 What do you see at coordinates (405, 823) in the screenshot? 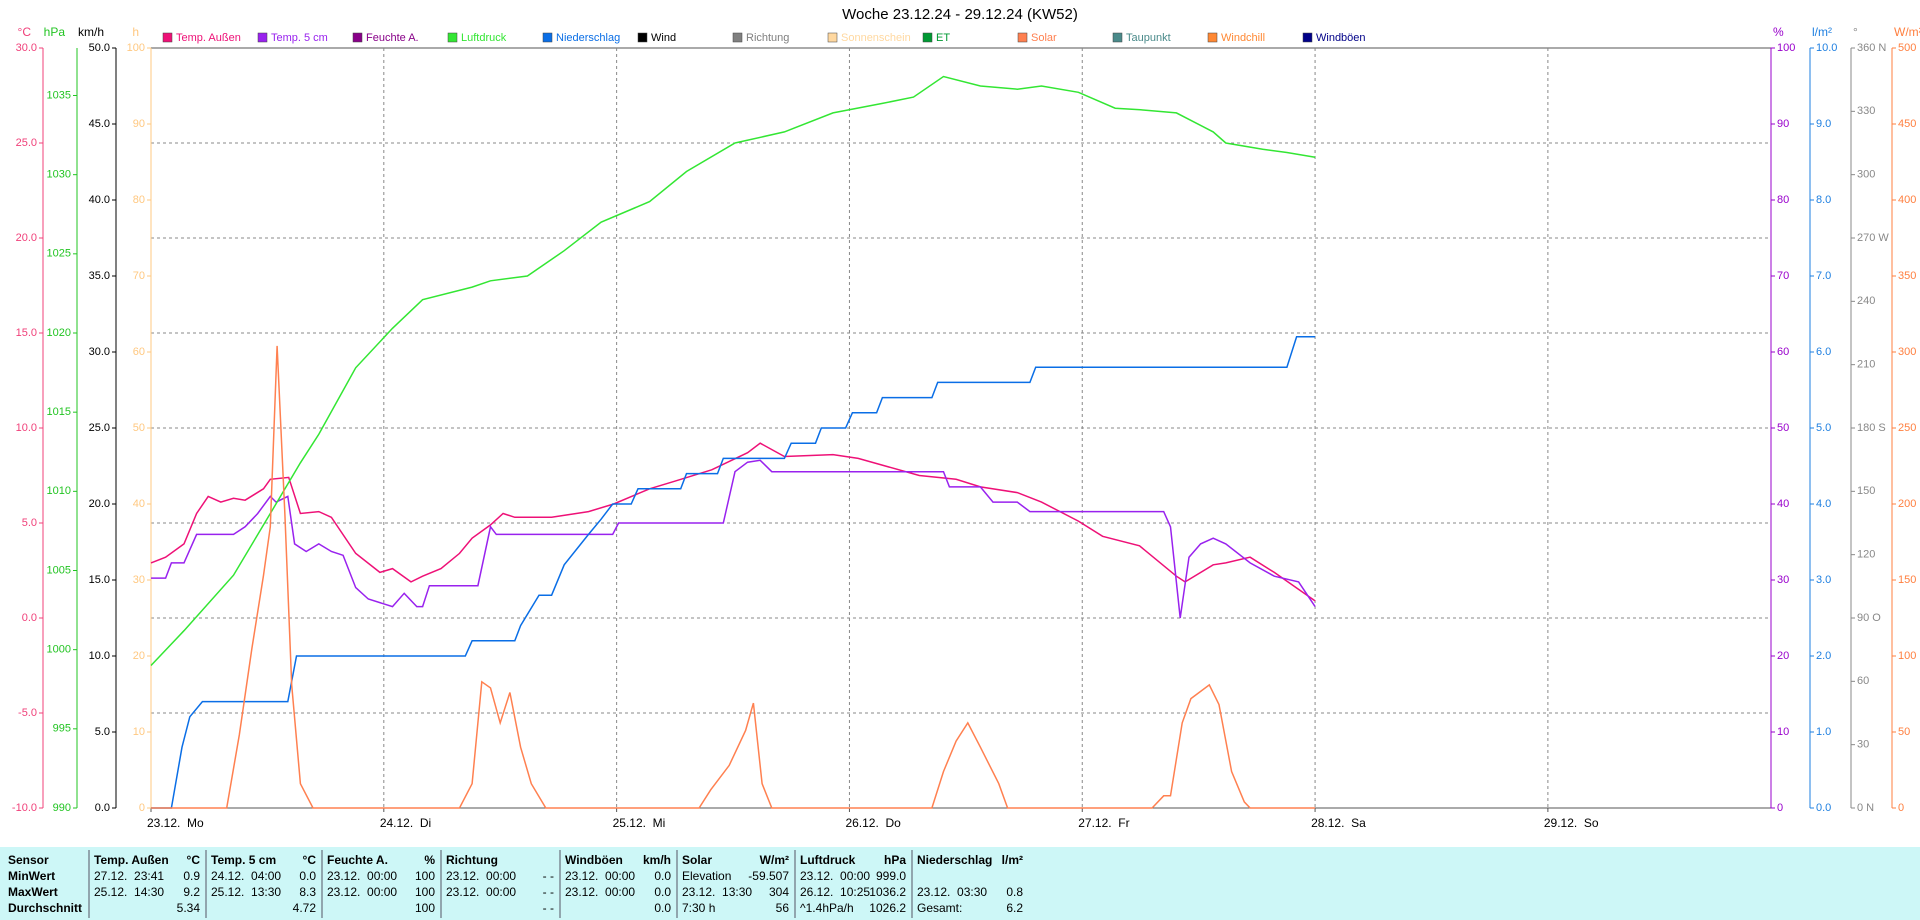
I see `x-tick-label: 24.12. Di` at bounding box center [405, 823].